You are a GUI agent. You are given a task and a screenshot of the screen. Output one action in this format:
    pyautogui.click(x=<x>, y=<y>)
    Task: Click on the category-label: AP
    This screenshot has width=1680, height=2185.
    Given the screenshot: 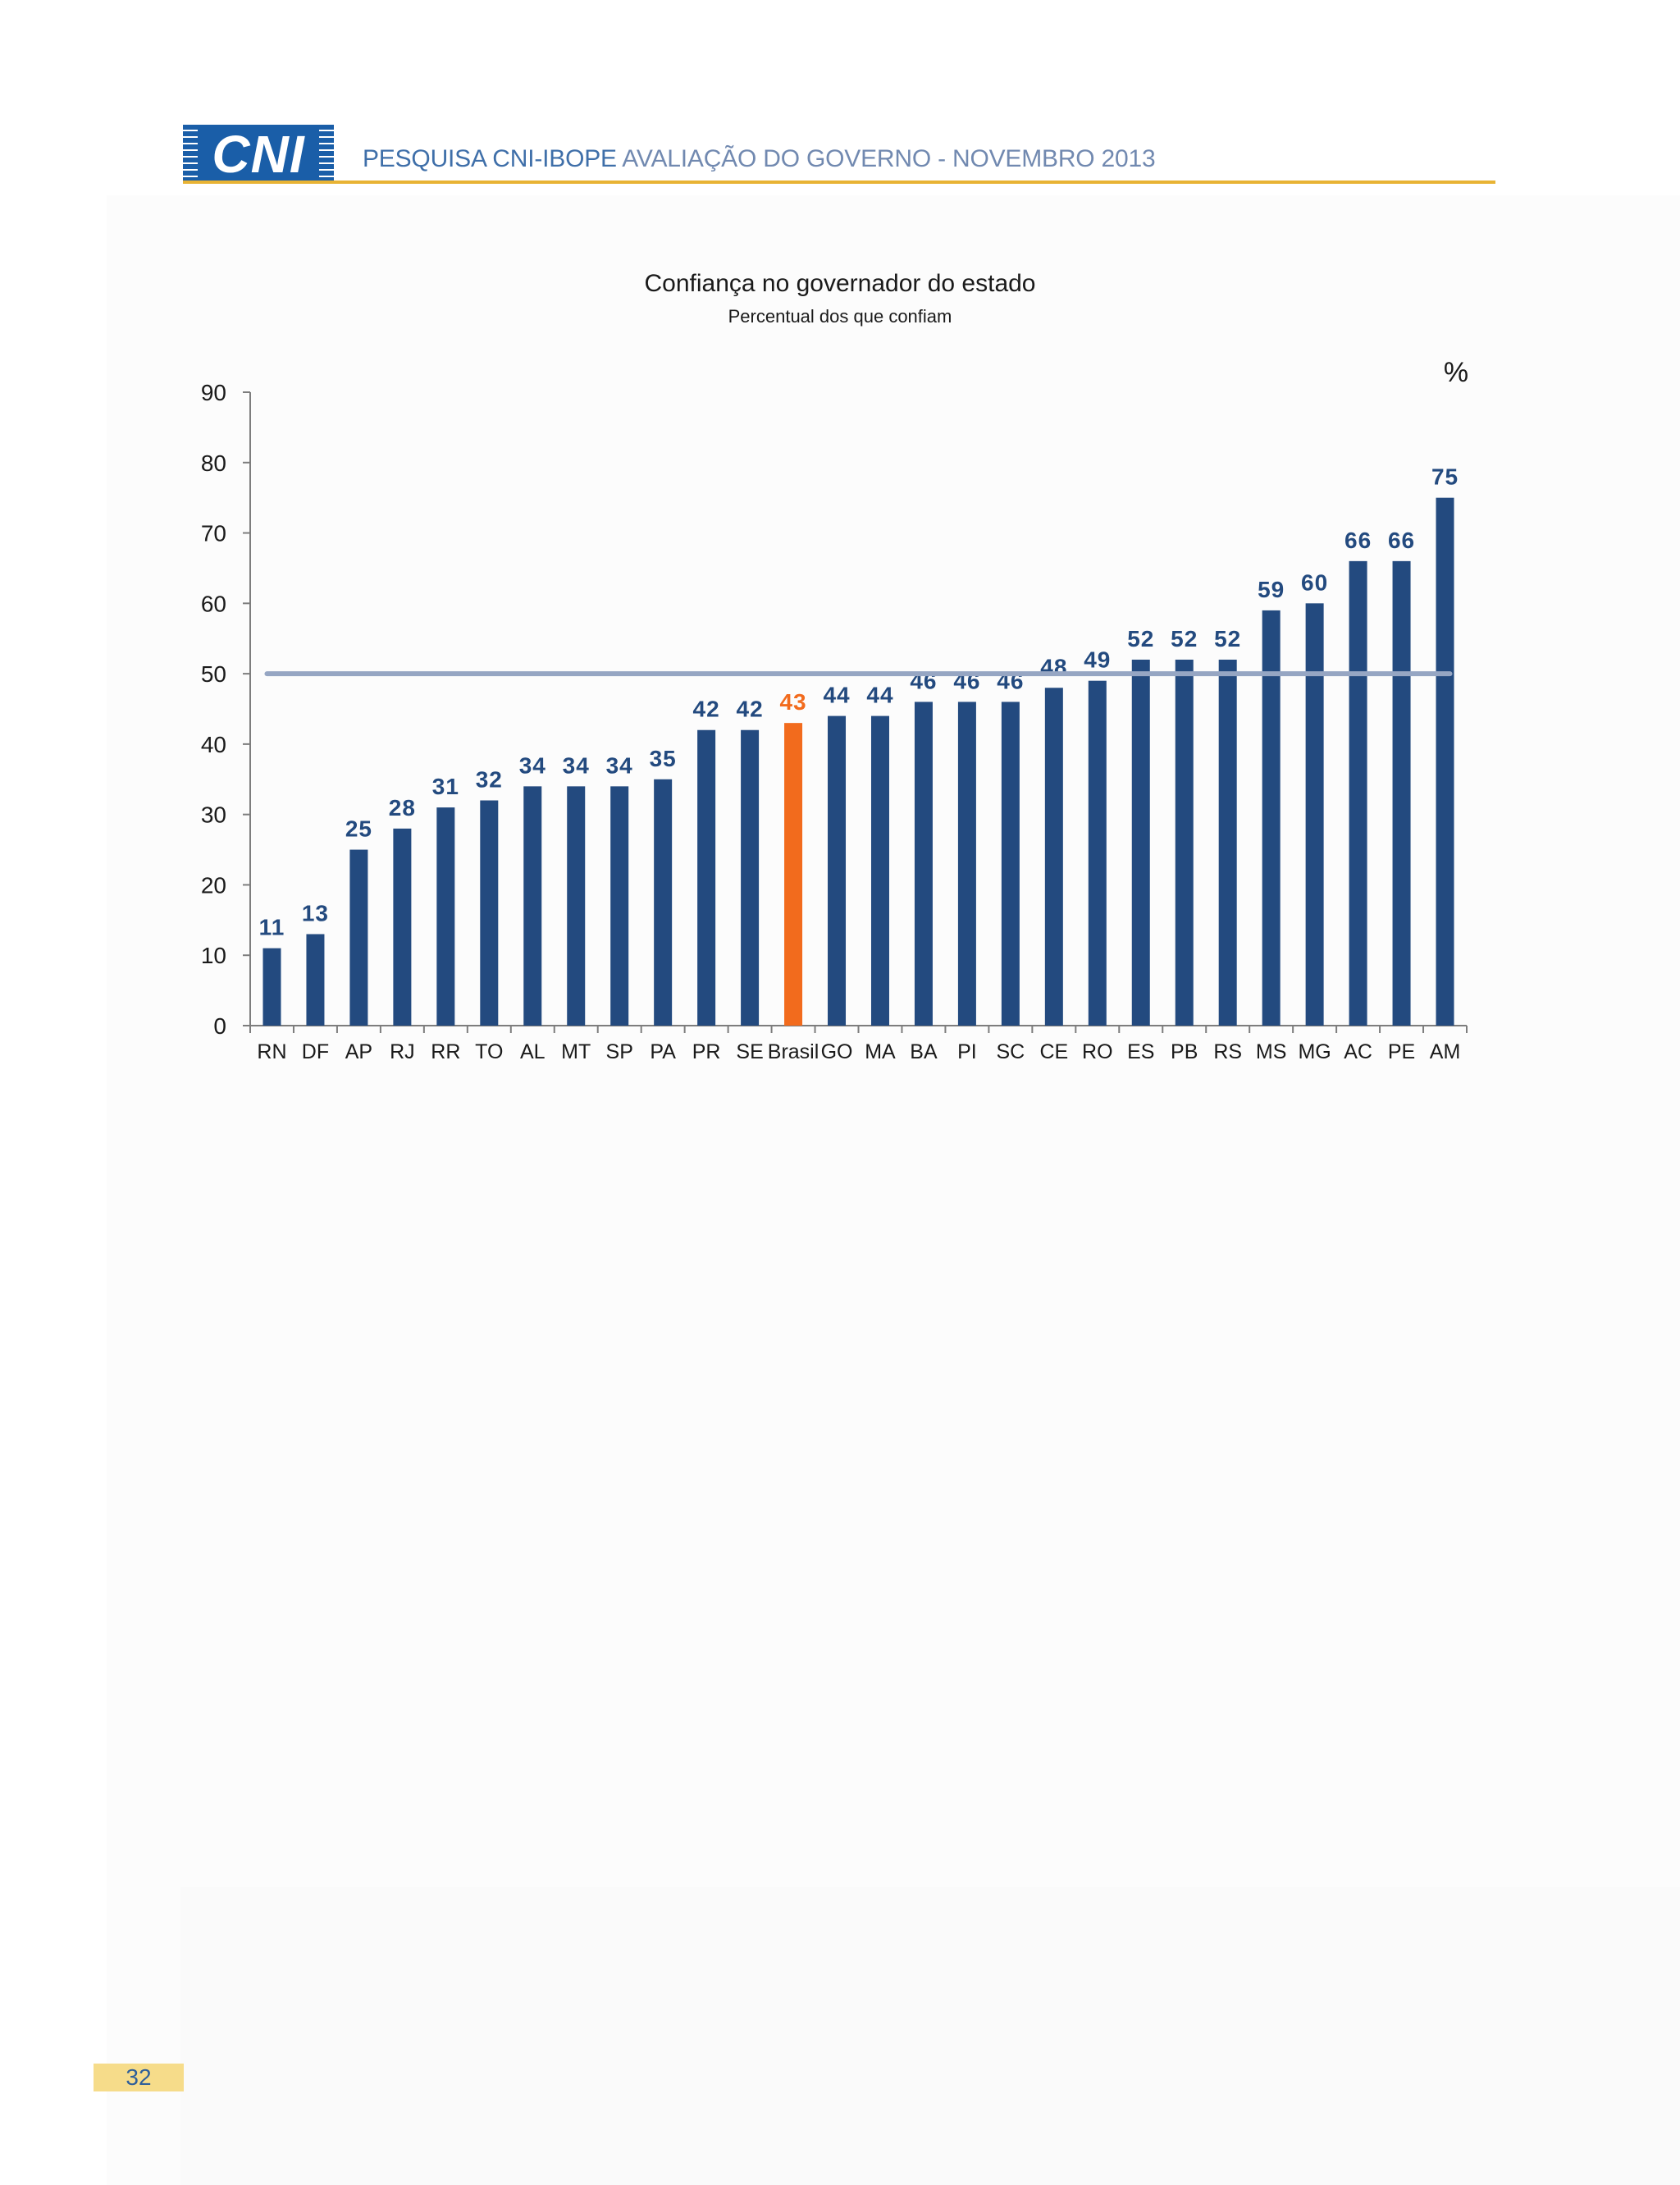 What is the action you would take?
    pyautogui.click(x=359, y=1051)
    